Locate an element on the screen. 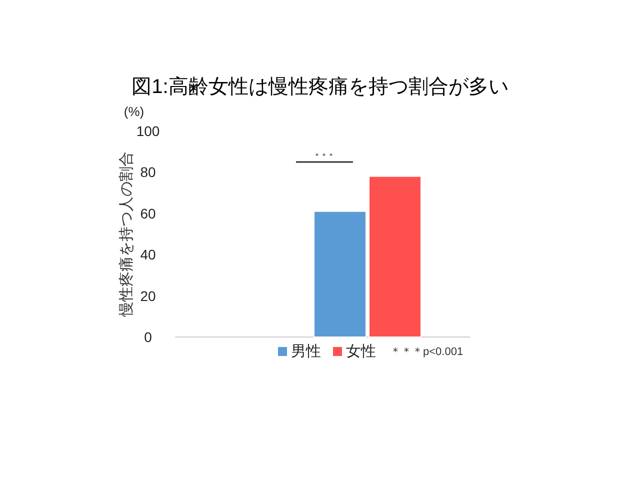  legend-label: 男性 is located at coordinates (306, 351).